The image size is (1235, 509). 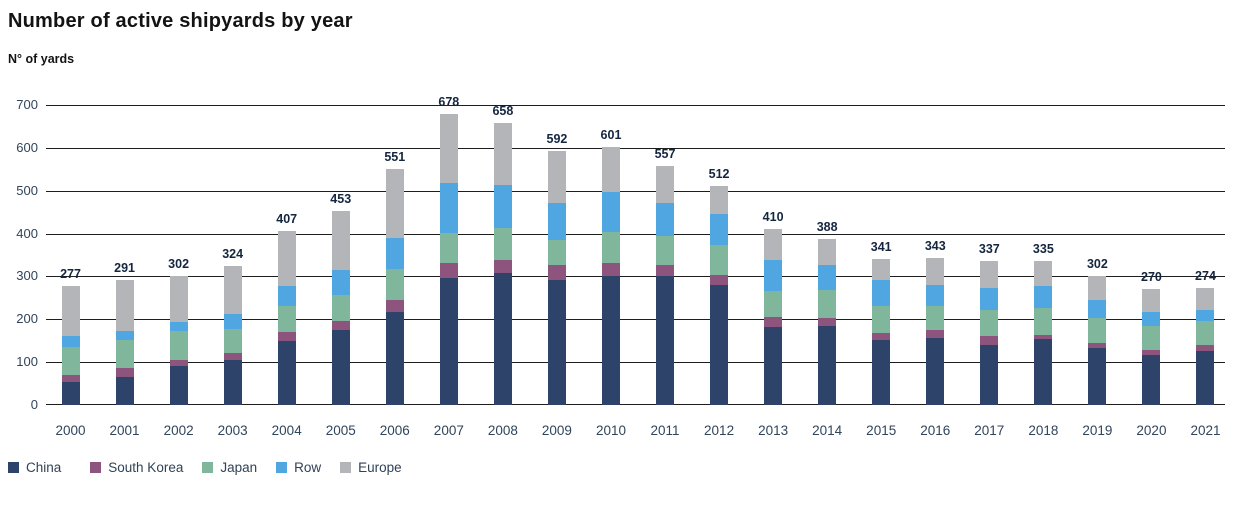 What do you see at coordinates (124, 268) in the screenshot?
I see `bar-total-label: 291` at bounding box center [124, 268].